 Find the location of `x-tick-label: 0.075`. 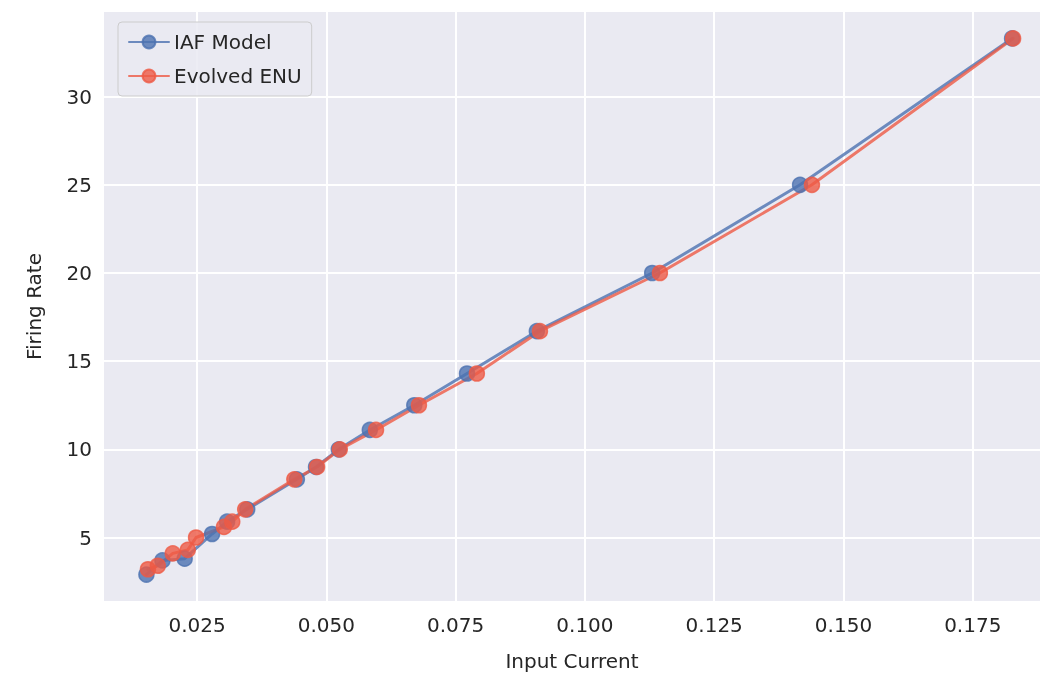

x-tick-label: 0.075 is located at coordinates (456, 625).